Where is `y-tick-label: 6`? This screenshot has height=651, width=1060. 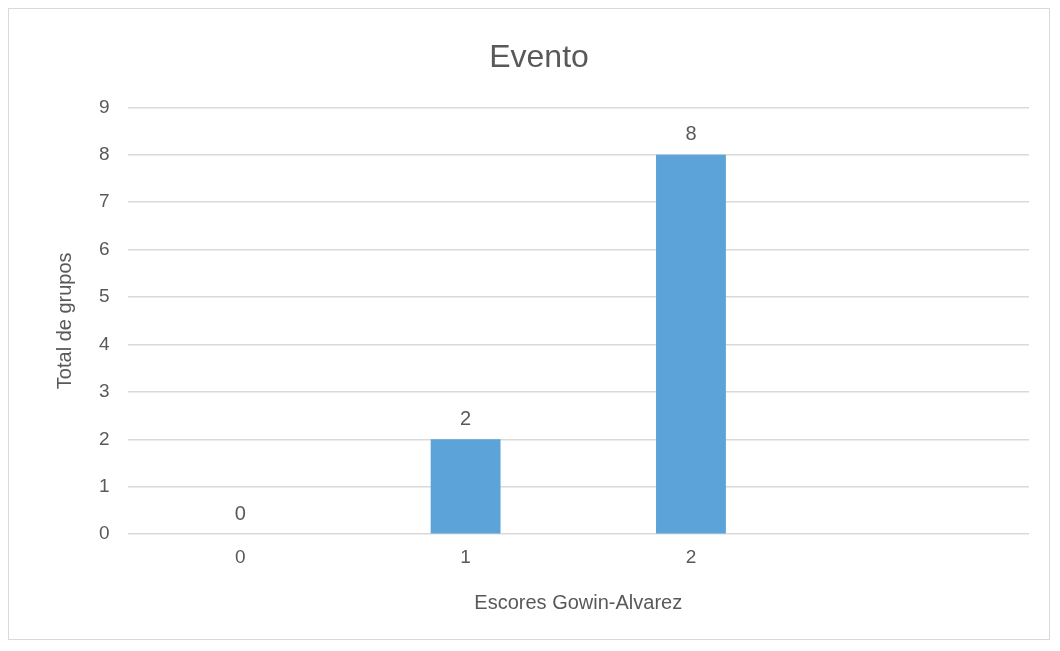 y-tick-label: 6 is located at coordinates (104, 248).